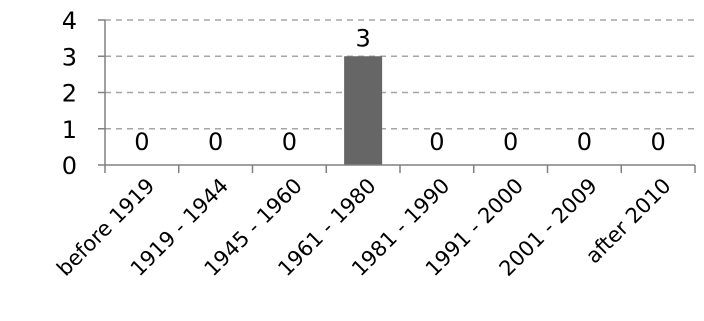 The height and width of the screenshot is (321, 704). I want to click on y-tick-label: 0, so click(69, 166).